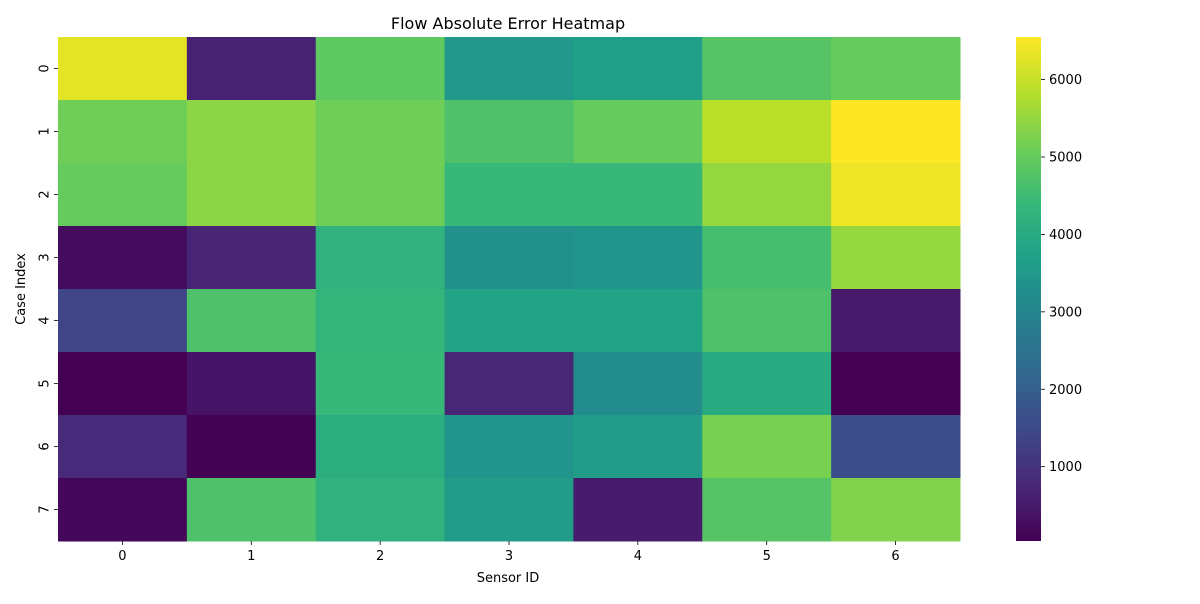 Image resolution: width=1200 pixels, height=604 pixels. What do you see at coordinates (1061, 274) in the screenshot?
I see `colorbar-ticks: 1000 2000 3000 4000 5000 6000` at bounding box center [1061, 274].